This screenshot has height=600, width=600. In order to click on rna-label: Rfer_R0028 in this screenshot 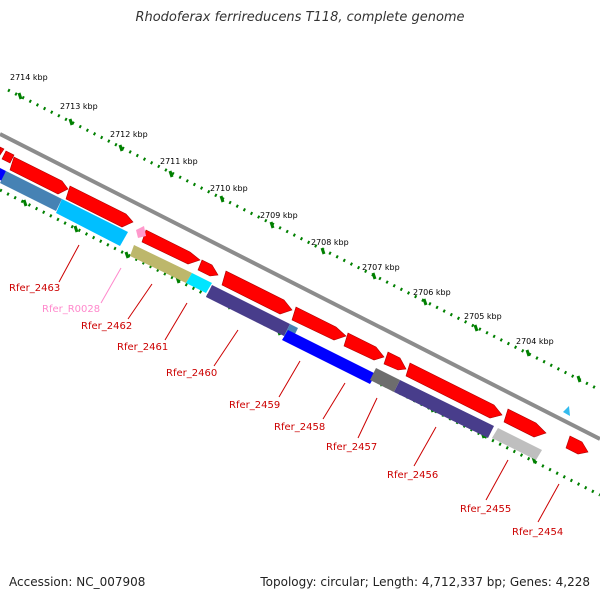, I will do `click(71, 309)`.